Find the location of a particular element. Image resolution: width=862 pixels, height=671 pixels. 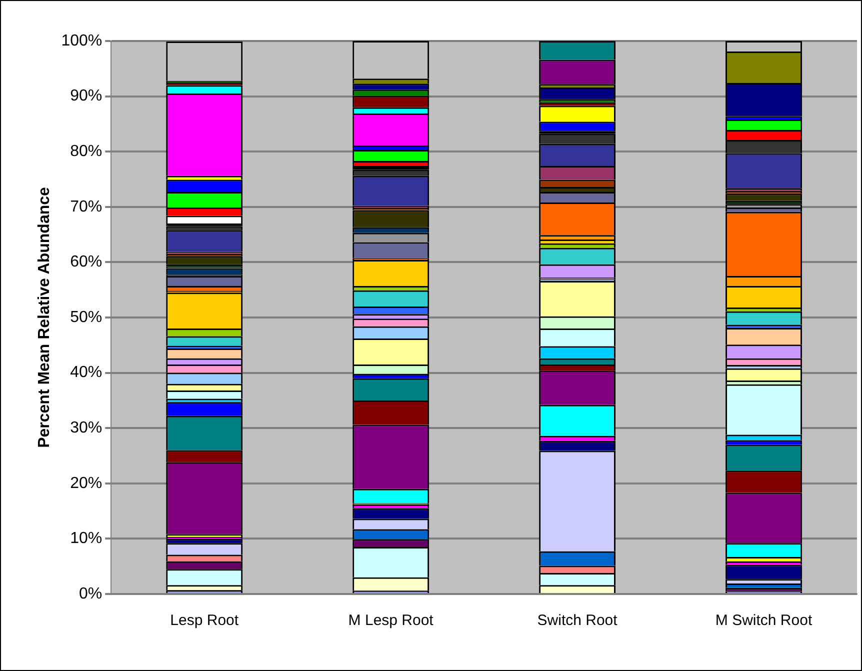

x-tick-label: M Switch Root is located at coordinates (764, 621).